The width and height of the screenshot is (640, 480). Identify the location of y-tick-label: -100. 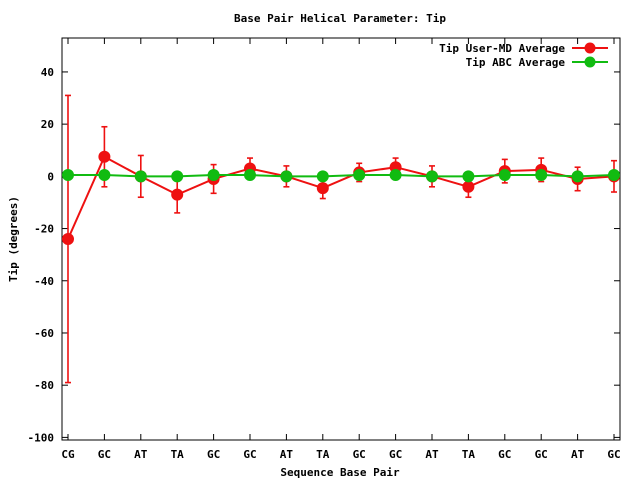
(41, 437).